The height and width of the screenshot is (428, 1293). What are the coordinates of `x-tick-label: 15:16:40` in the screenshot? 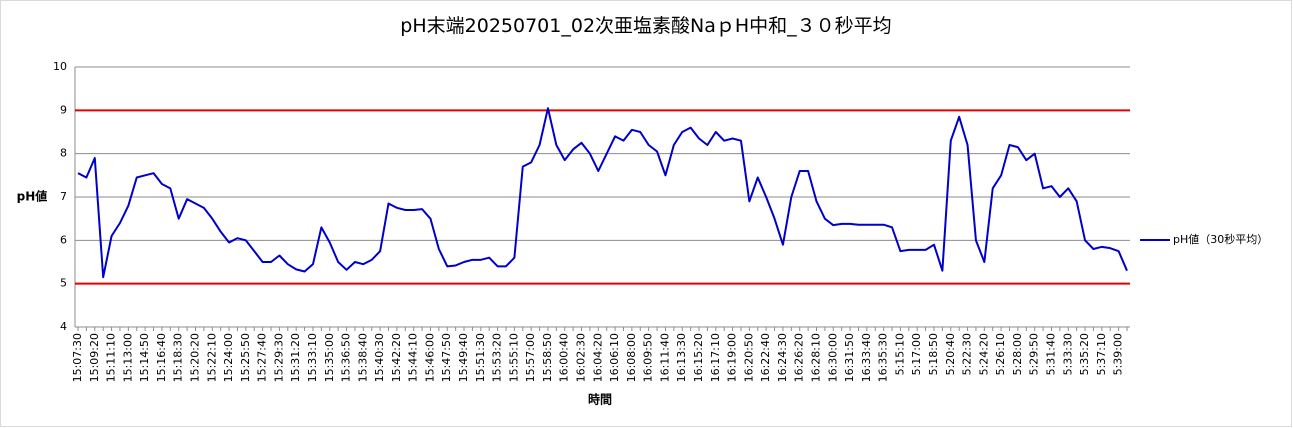 It's located at (161, 357).